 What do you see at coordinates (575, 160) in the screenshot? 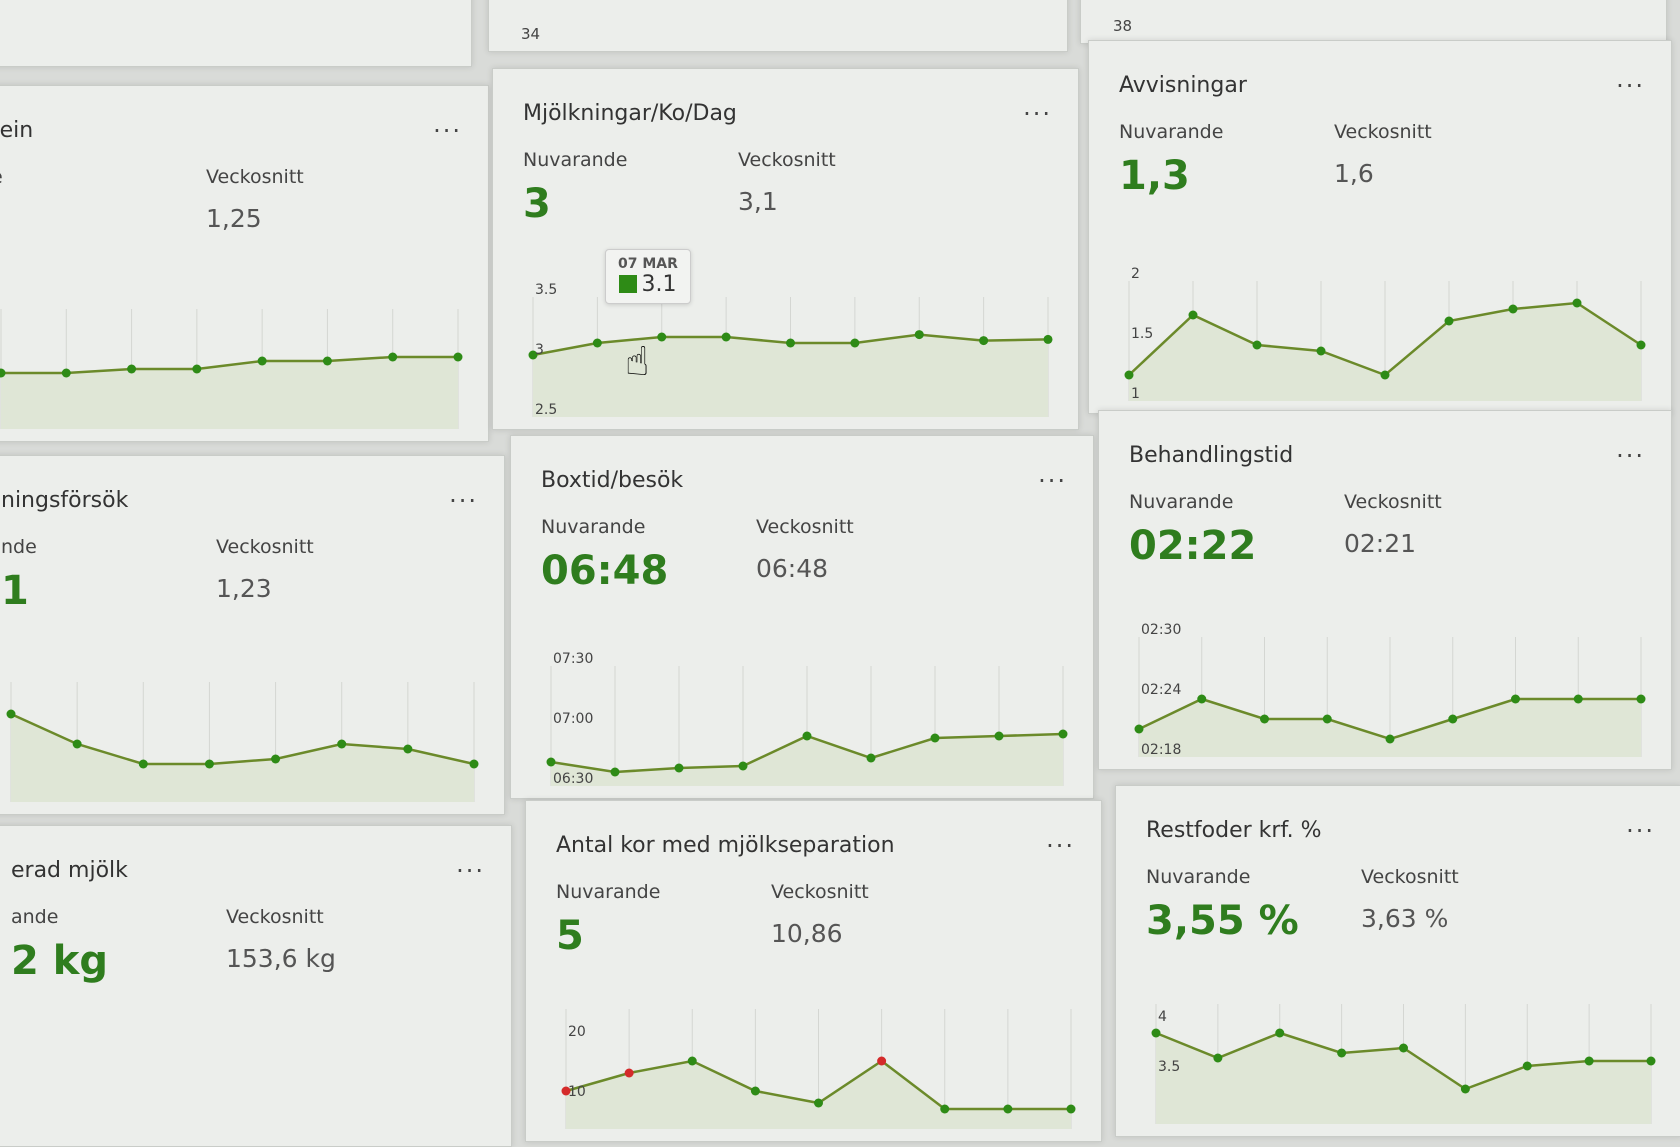
I see `current-label: Nuvarande` at bounding box center [575, 160].